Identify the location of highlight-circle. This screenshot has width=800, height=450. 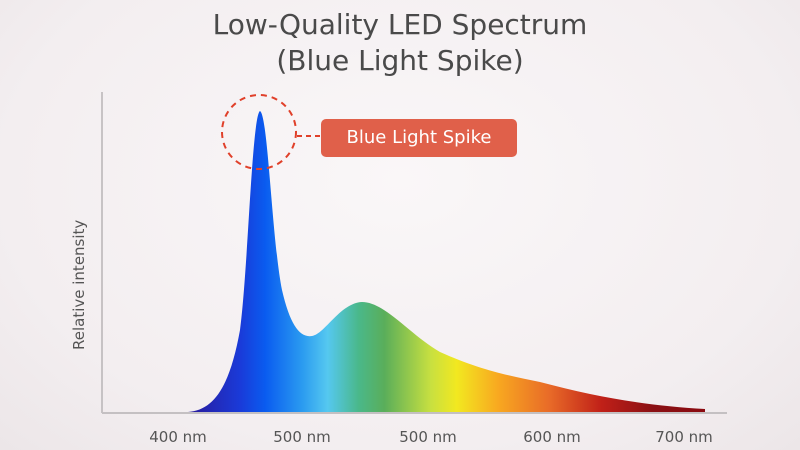
(259, 132).